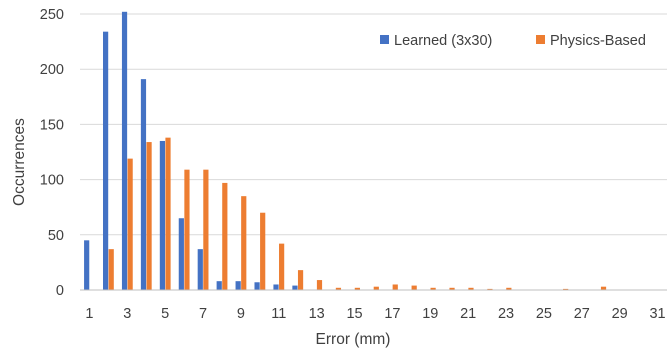 The image size is (669, 349). What do you see at coordinates (52, 125) in the screenshot?
I see `y-tick-label: 150` at bounding box center [52, 125].